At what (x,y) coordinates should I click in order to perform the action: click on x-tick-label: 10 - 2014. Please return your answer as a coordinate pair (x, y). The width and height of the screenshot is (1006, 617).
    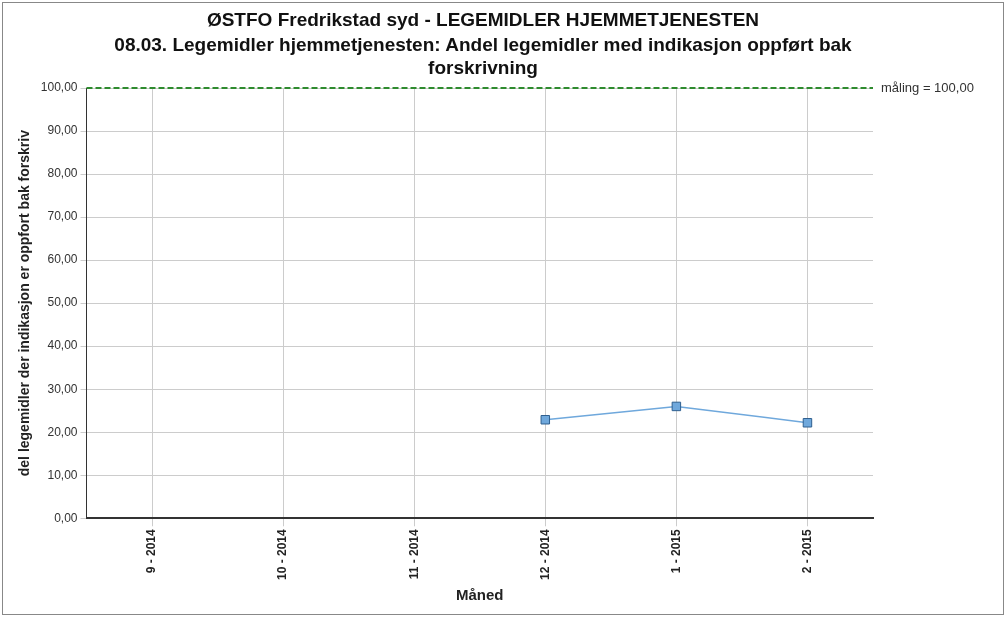
    Looking at the image, I should click on (282, 554).